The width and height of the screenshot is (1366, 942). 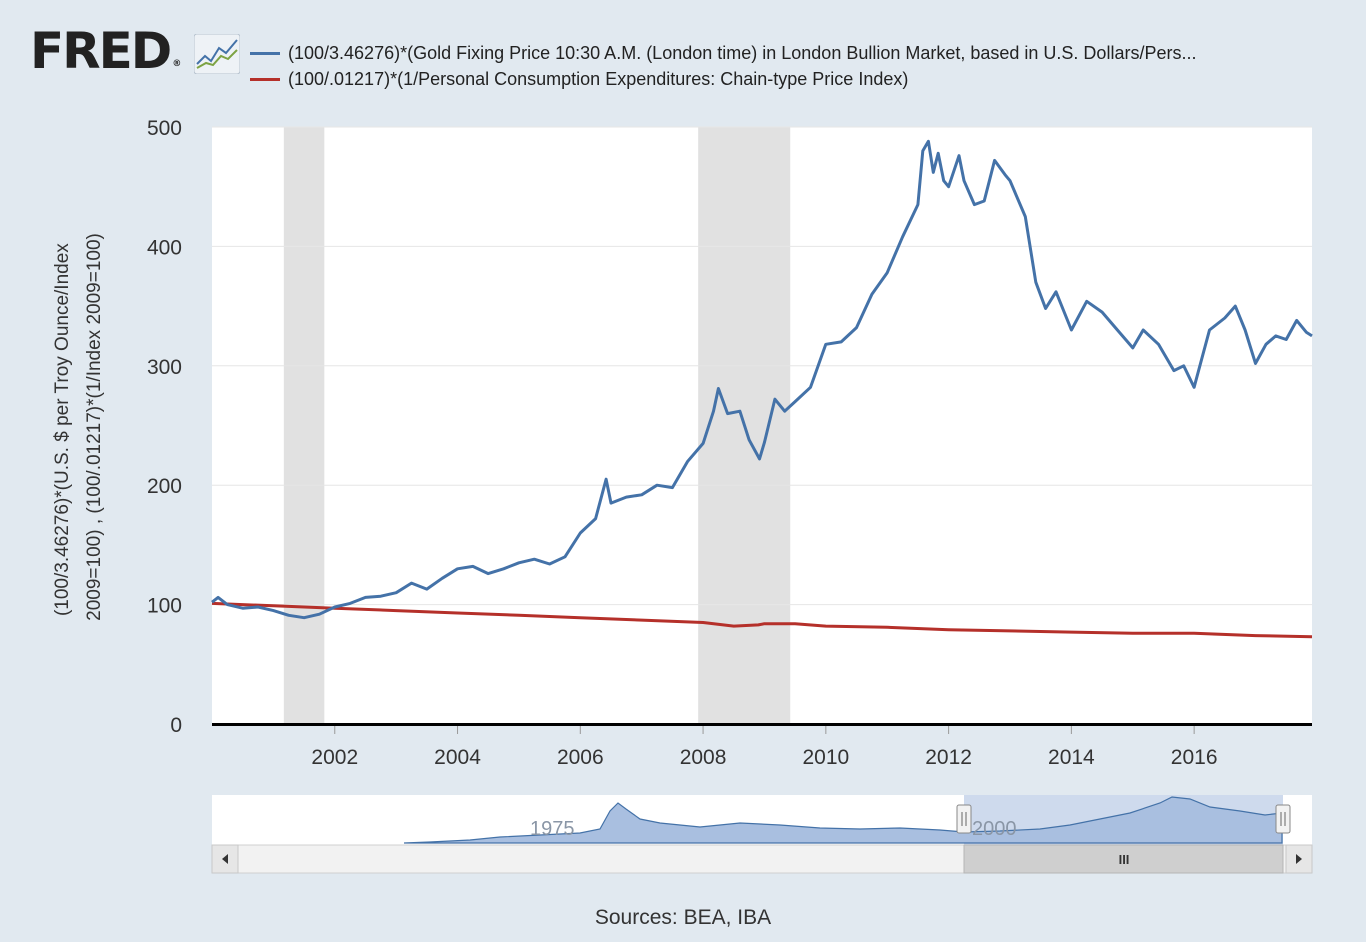 What do you see at coordinates (762, 859) in the screenshot?
I see `scrollbar: III` at bounding box center [762, 859].